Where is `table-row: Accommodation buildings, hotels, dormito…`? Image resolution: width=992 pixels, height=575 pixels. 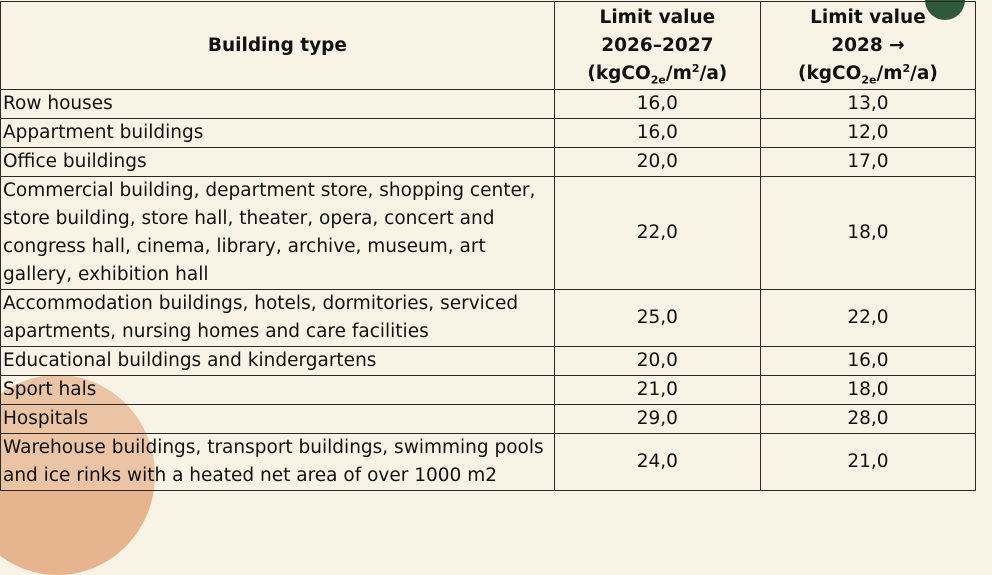 table-row: Accommodation buildings, hotels, dormito… is located at coordinates (488, 318).